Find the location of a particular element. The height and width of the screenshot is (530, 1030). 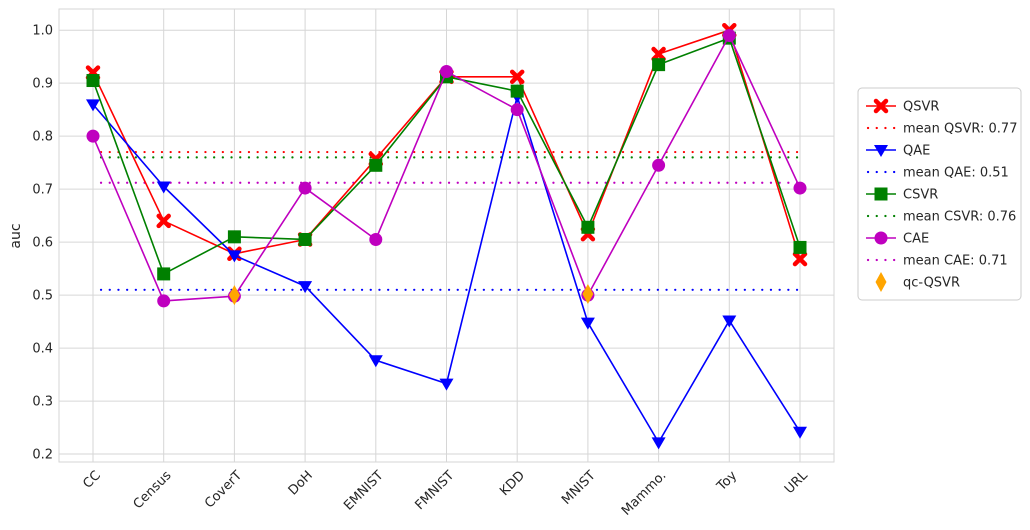

legend-entry-mean-cae-0-71: mean CAE: 0.71 is located at coordinates (937, 261).